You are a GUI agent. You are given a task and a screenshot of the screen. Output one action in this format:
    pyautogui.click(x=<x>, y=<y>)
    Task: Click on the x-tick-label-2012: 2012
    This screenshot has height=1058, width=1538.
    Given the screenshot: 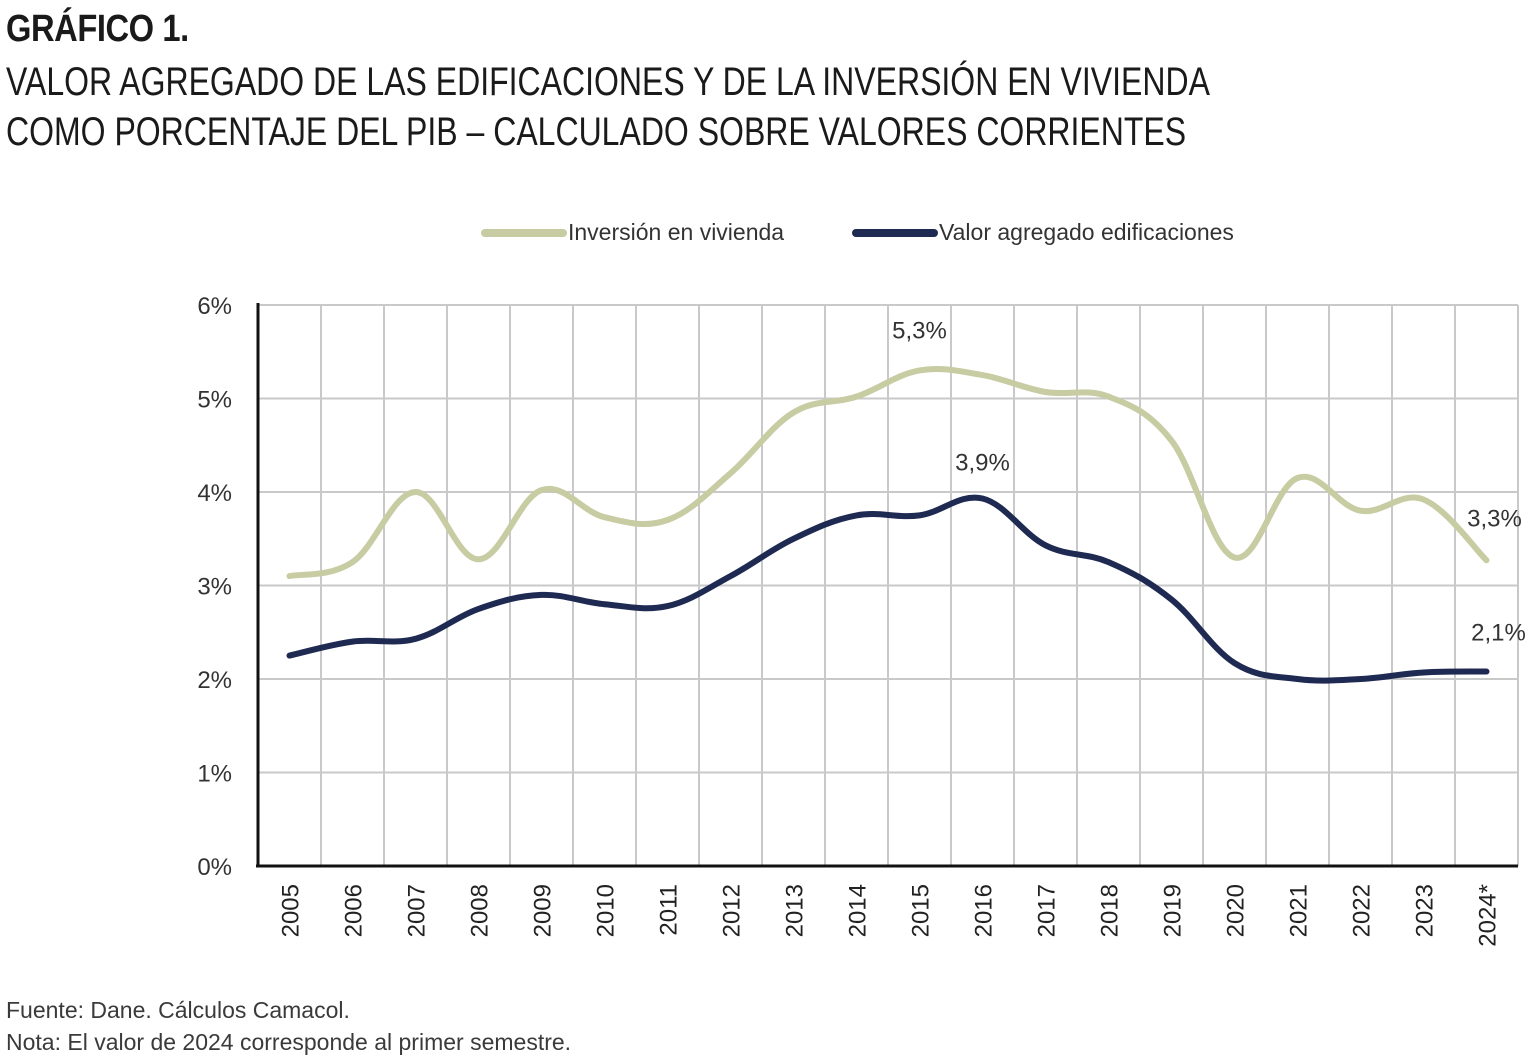 What is the action you would take?
    pyautogui.click(x=732, y=910)
    